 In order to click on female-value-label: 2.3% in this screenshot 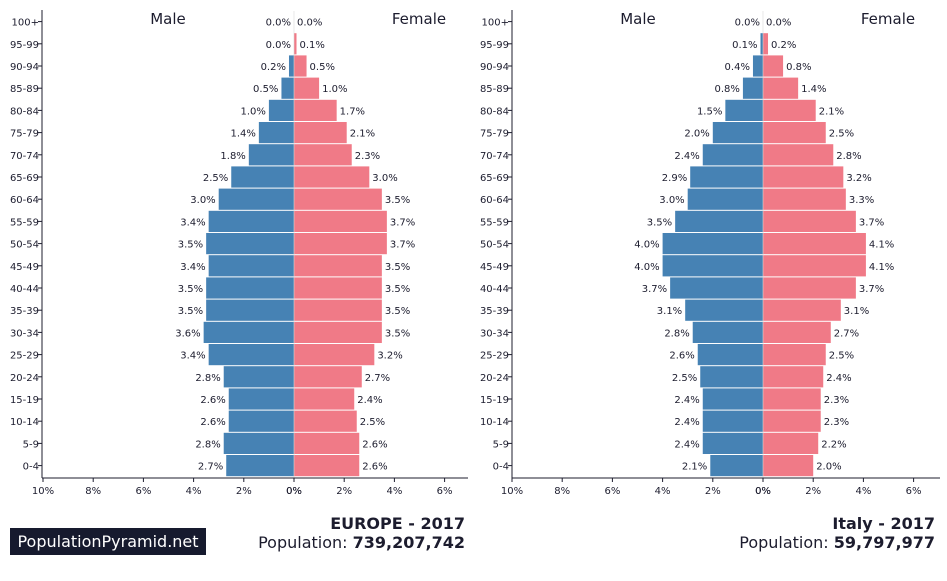, I will do `click(367, 156)`.